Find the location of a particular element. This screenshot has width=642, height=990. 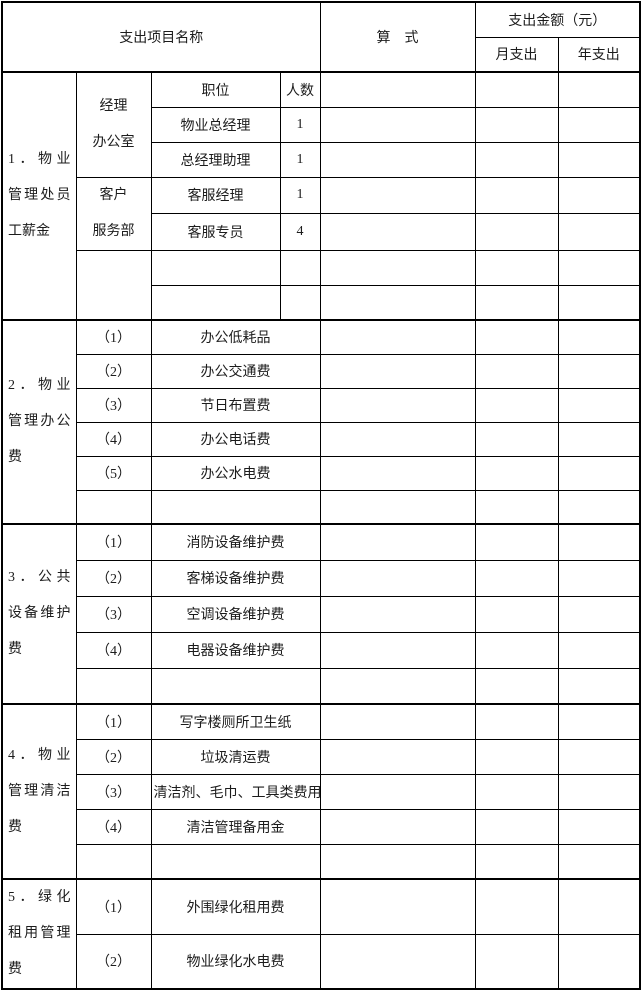

section2-row-2: （2） 办公交通费 is located at coordinates (321, 371).